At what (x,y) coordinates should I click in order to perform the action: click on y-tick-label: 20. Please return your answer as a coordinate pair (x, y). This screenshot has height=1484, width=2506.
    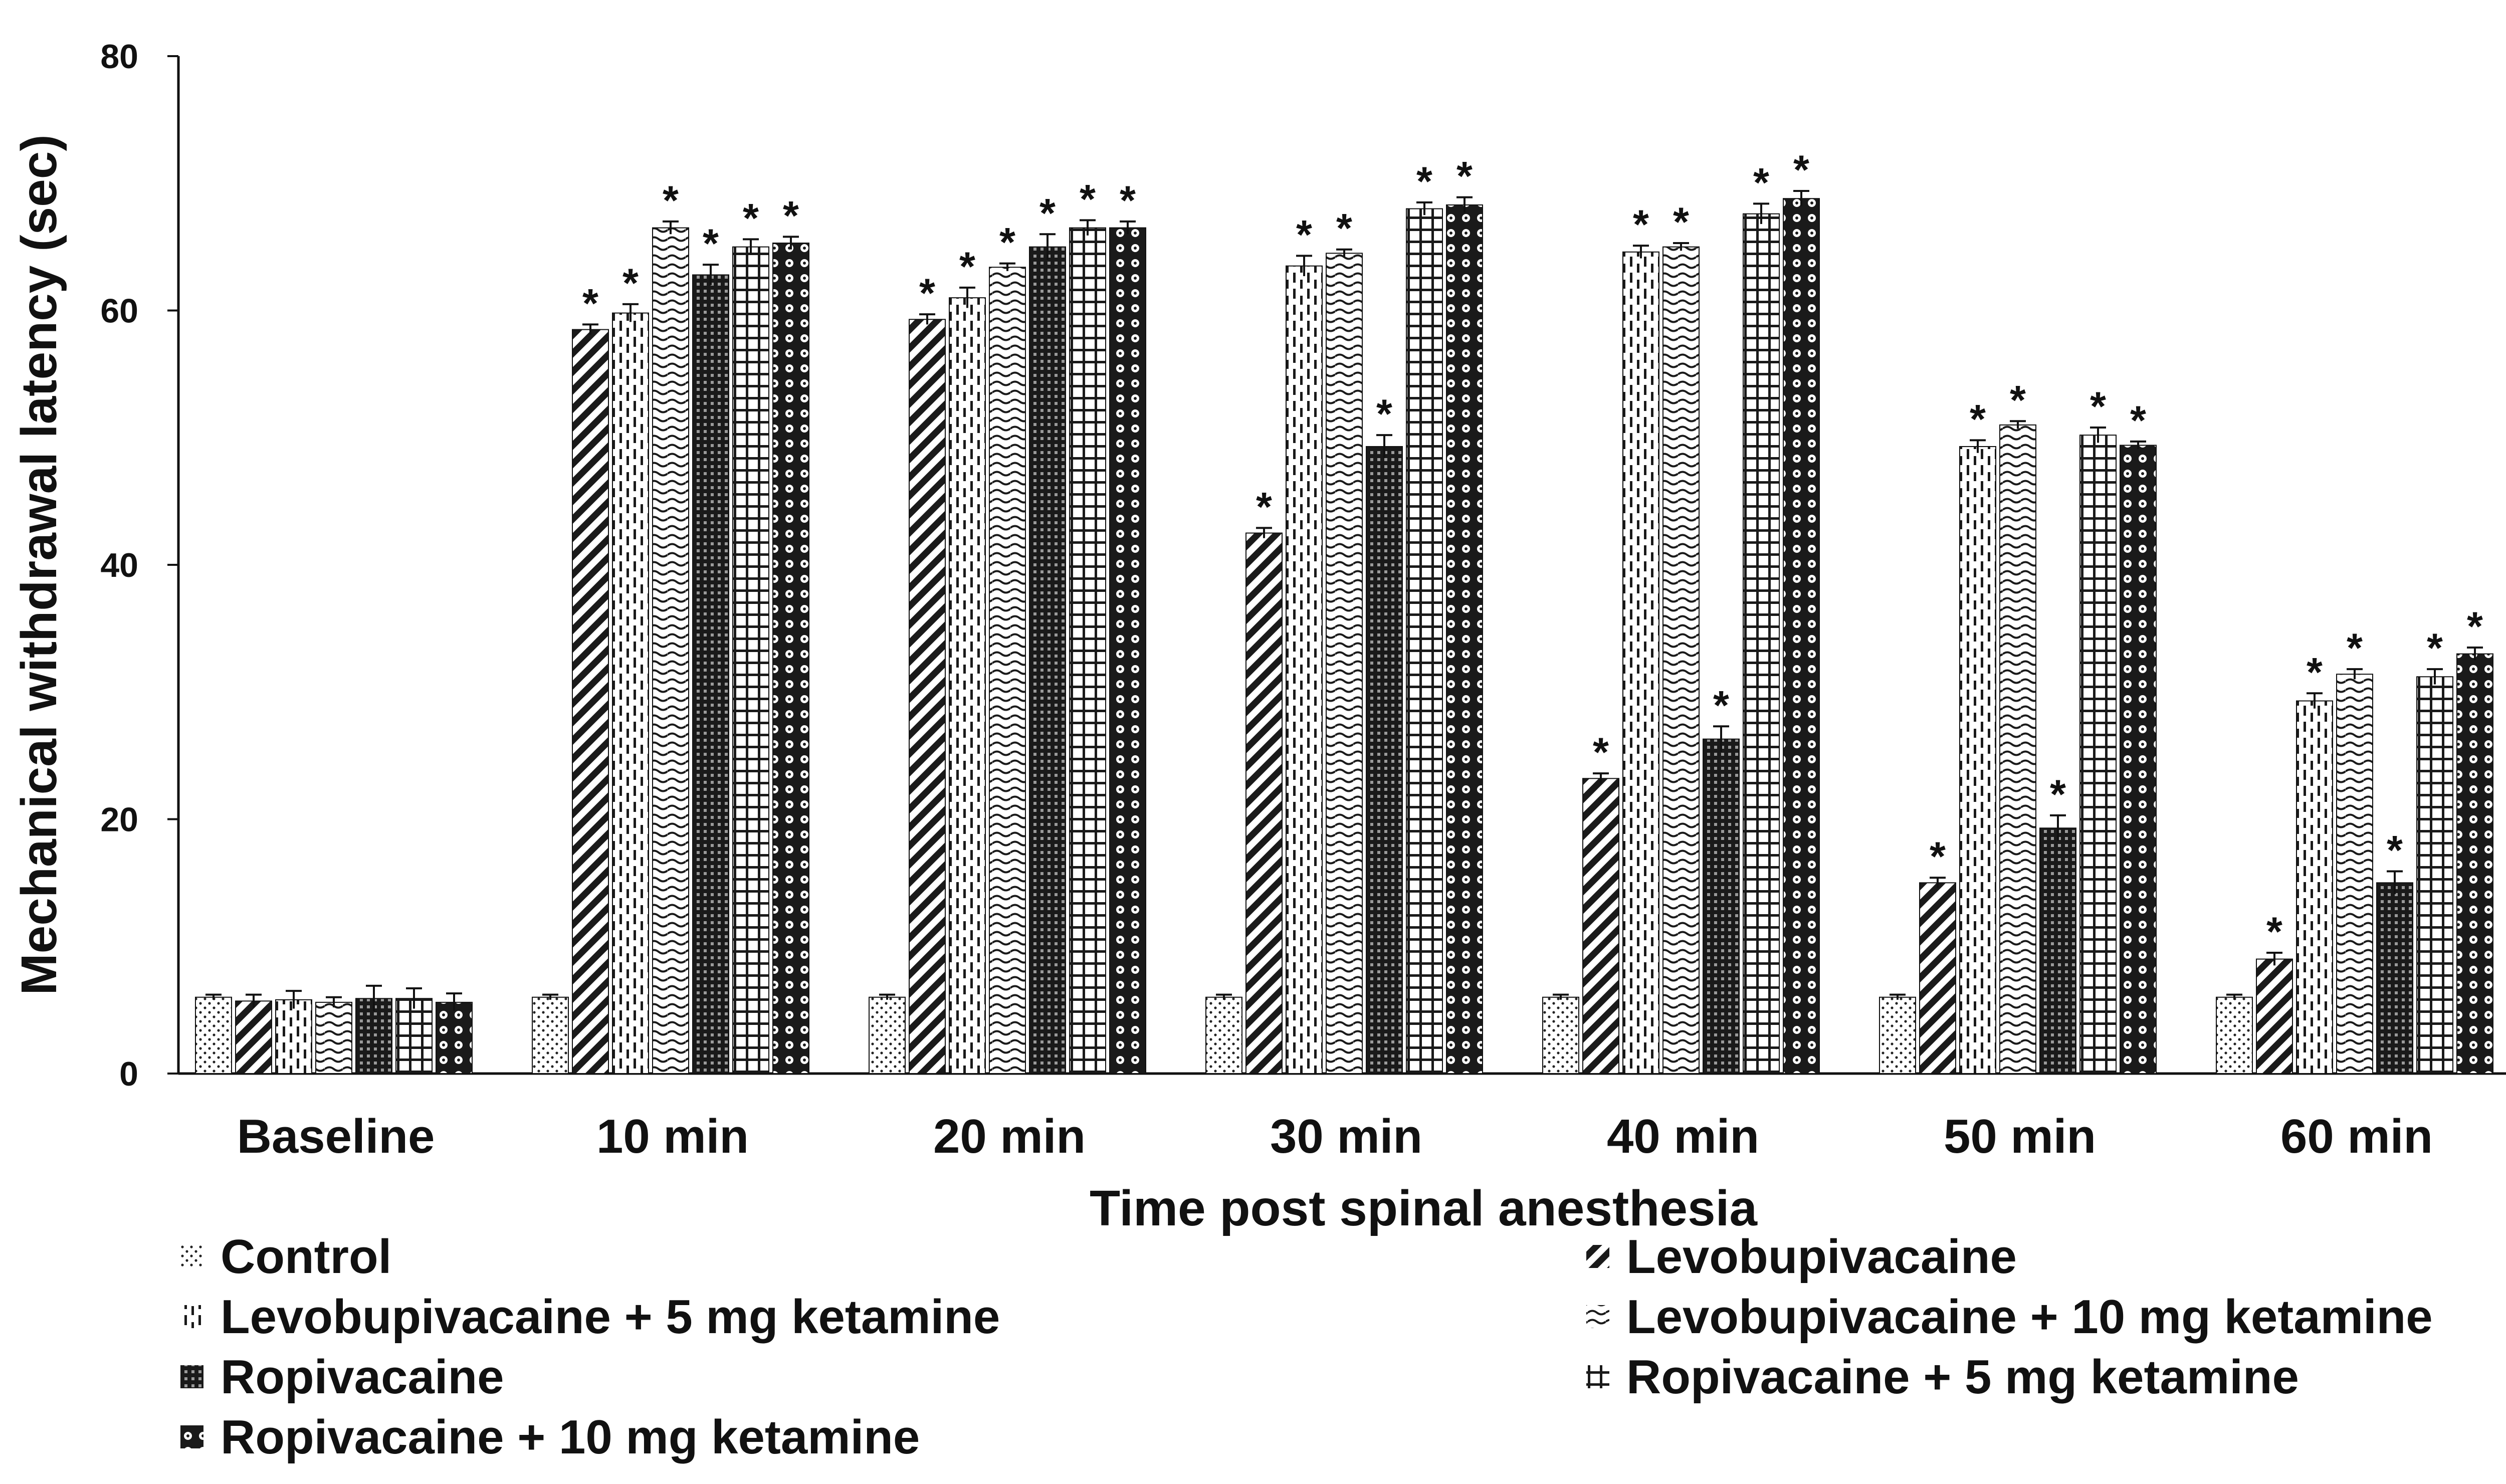
    Looking at the image, I should click on (119, 820).